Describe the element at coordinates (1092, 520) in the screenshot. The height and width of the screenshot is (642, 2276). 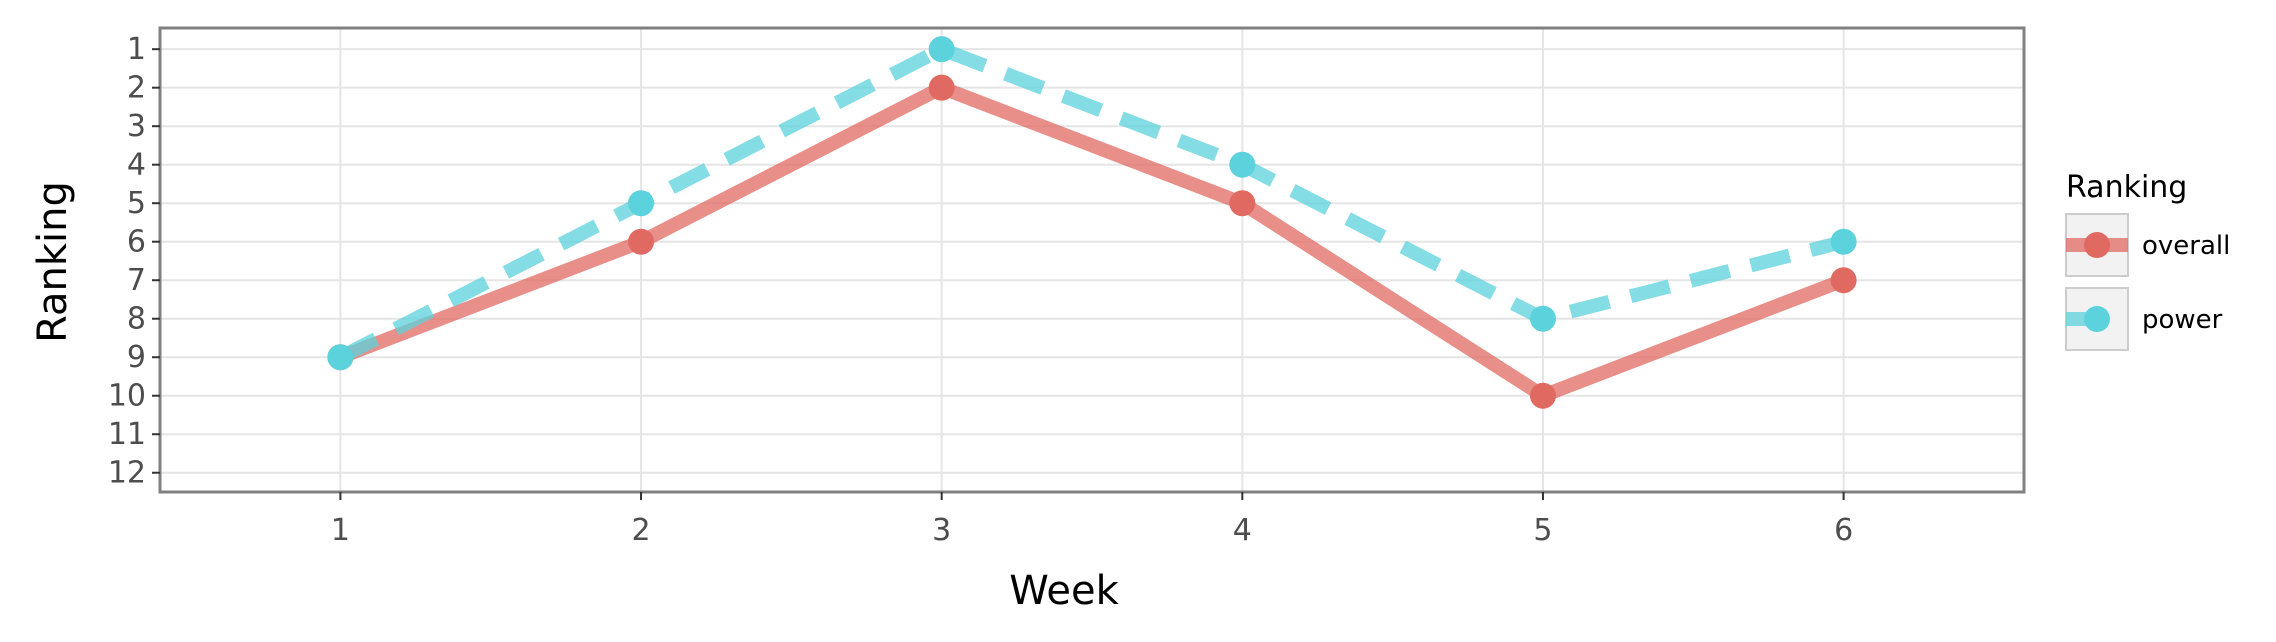
I see `x-axis-ticks: 1 2 3 4 5 6` at that location.